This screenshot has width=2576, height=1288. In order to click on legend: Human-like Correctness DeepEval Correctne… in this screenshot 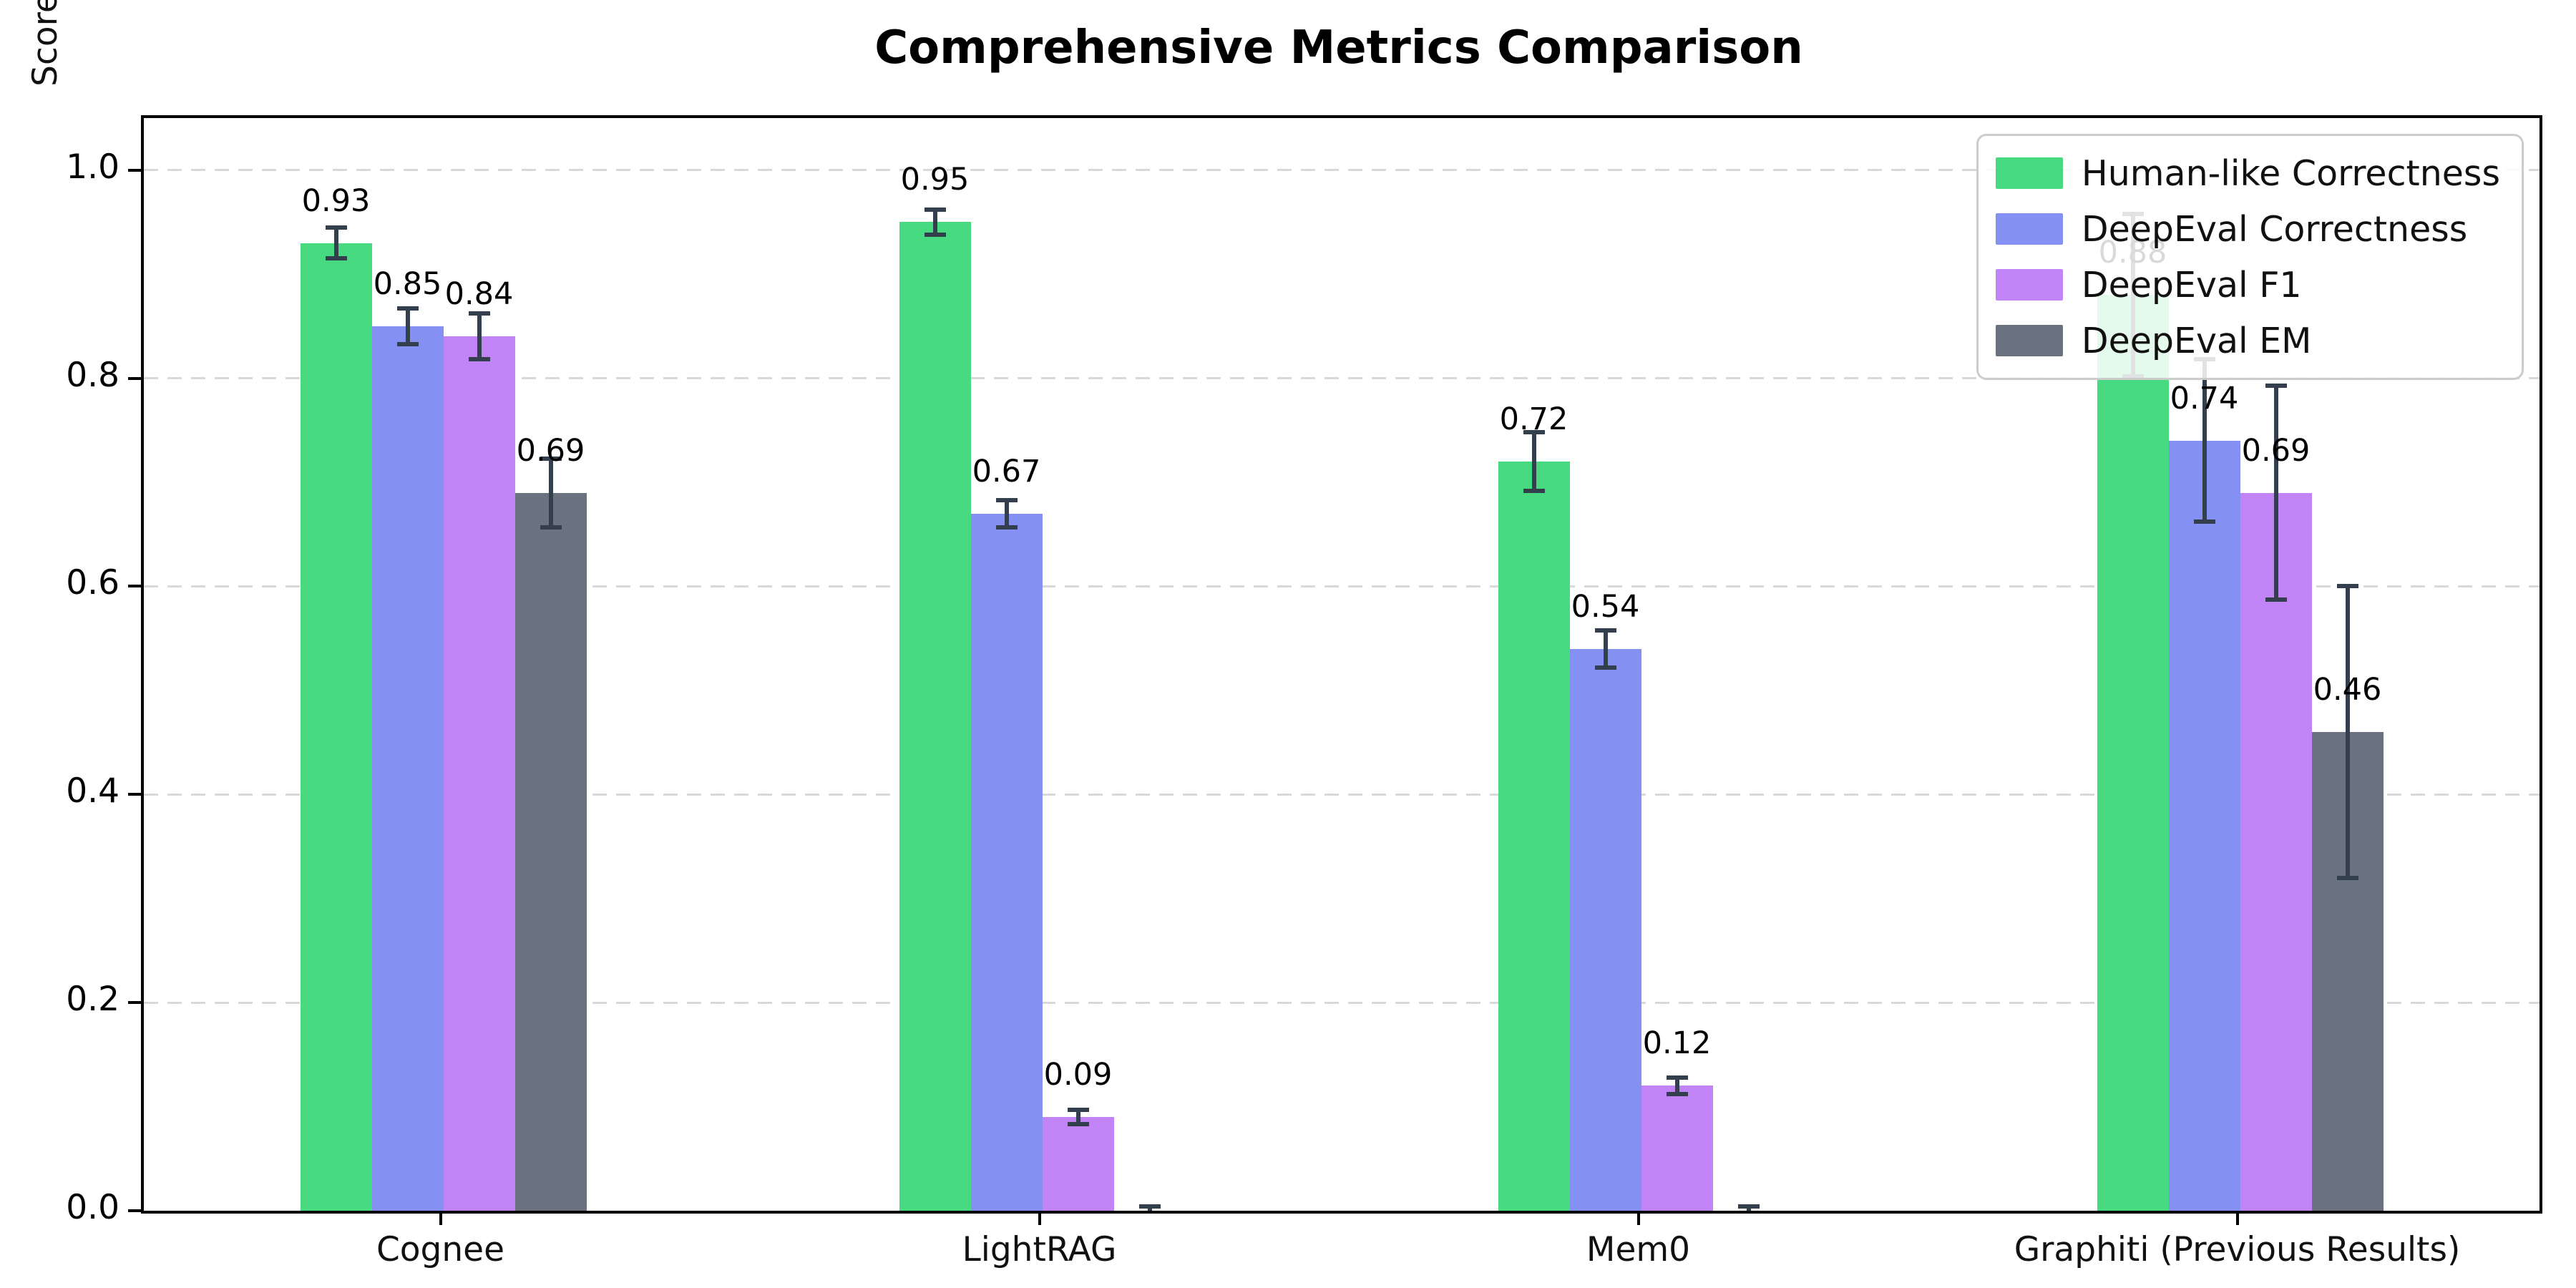, I will do `click(2250, 257)`.